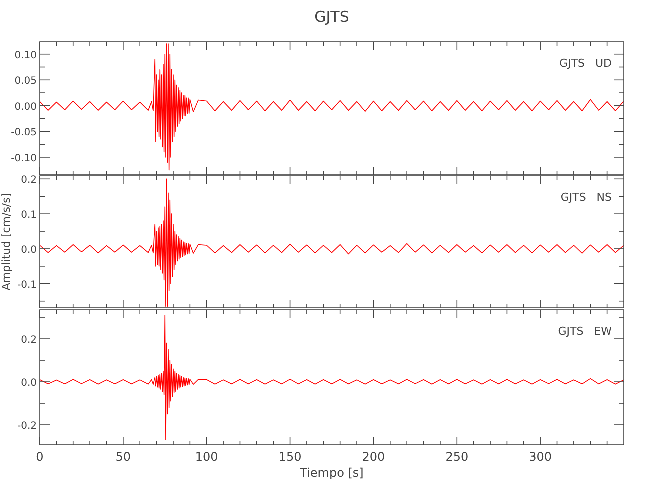 The image size is (650, 500). I want to click on x-tick-label: 300, so click(540, 457).